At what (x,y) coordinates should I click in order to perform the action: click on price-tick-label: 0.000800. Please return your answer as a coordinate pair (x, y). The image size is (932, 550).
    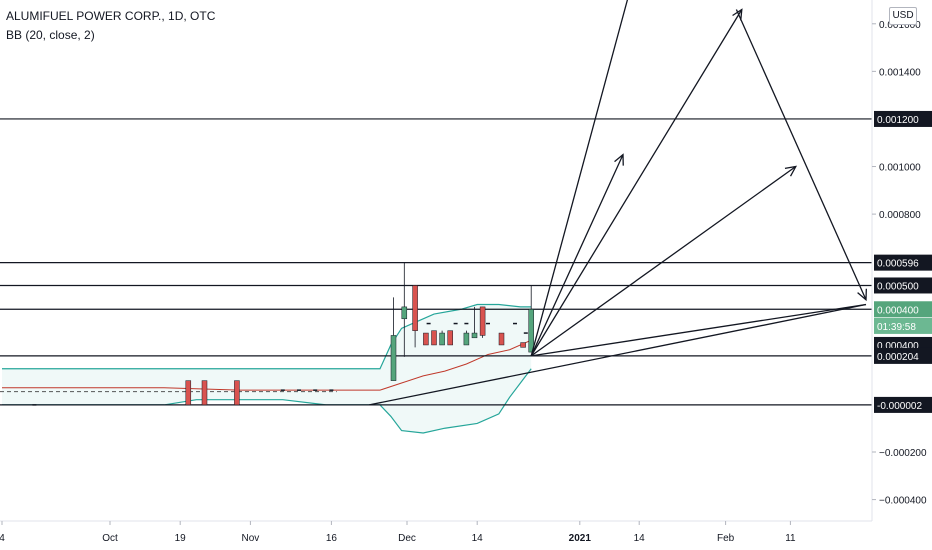
    Looking at the image, I should click on (900, 215).